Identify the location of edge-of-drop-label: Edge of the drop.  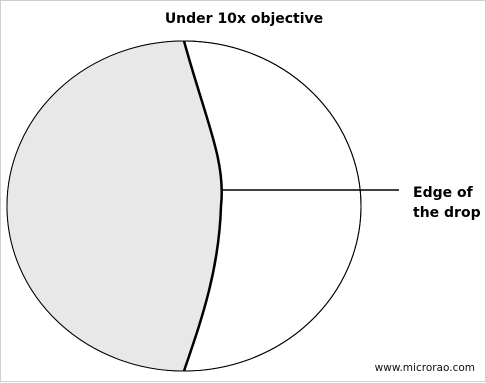
(447, 203).